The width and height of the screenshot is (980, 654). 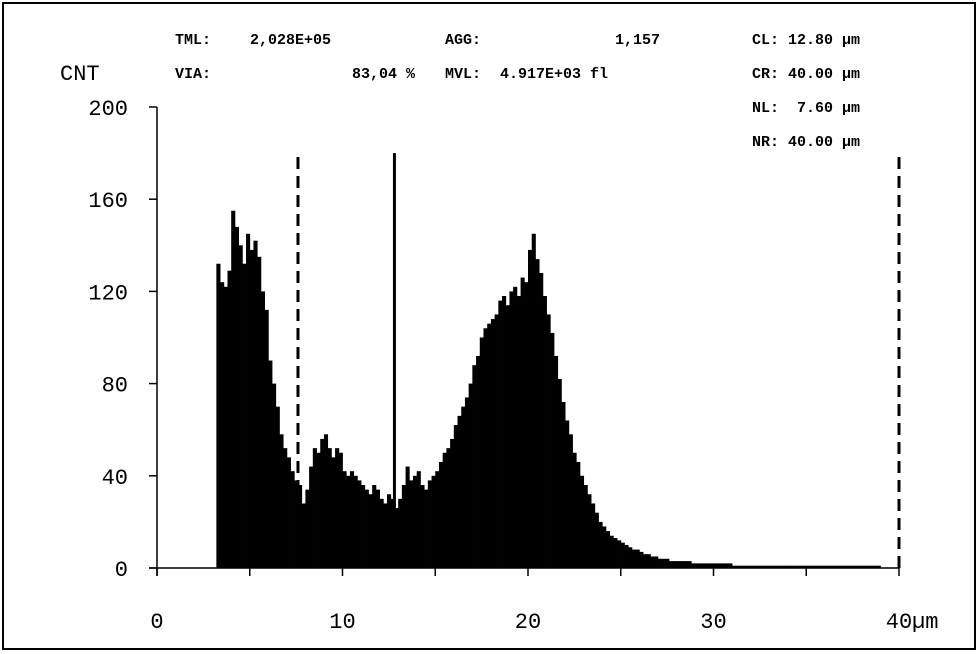 I want to click on stat-agg-label: AGG:, so click(x=463, y=40).